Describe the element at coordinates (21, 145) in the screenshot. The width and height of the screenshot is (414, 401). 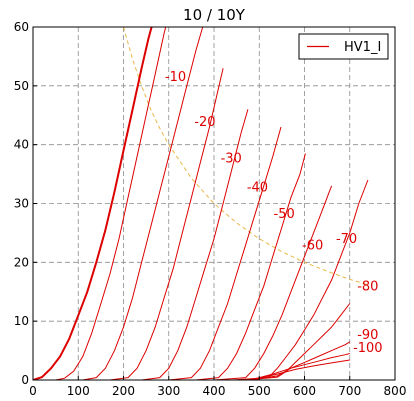
I see `y-tick-label: 40` at that location.